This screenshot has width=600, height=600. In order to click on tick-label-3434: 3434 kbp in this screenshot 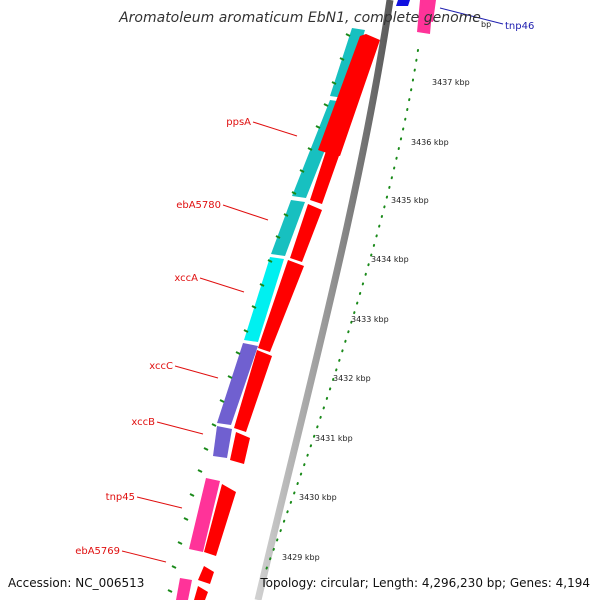, I will do `click(390, 259)`.